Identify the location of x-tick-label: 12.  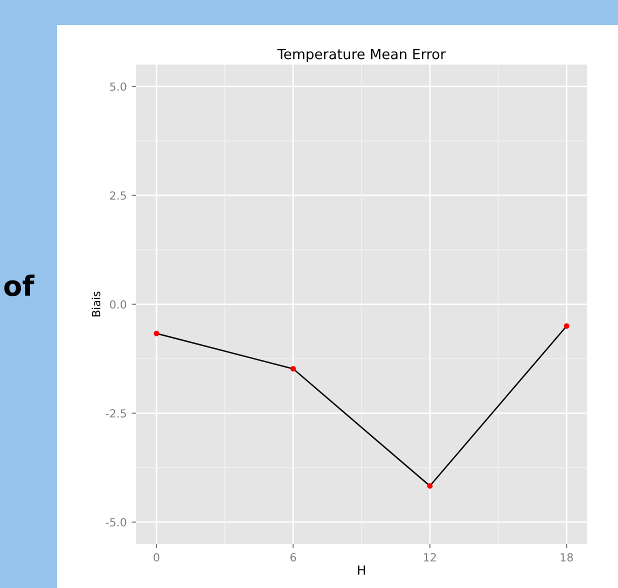
(430, 557).